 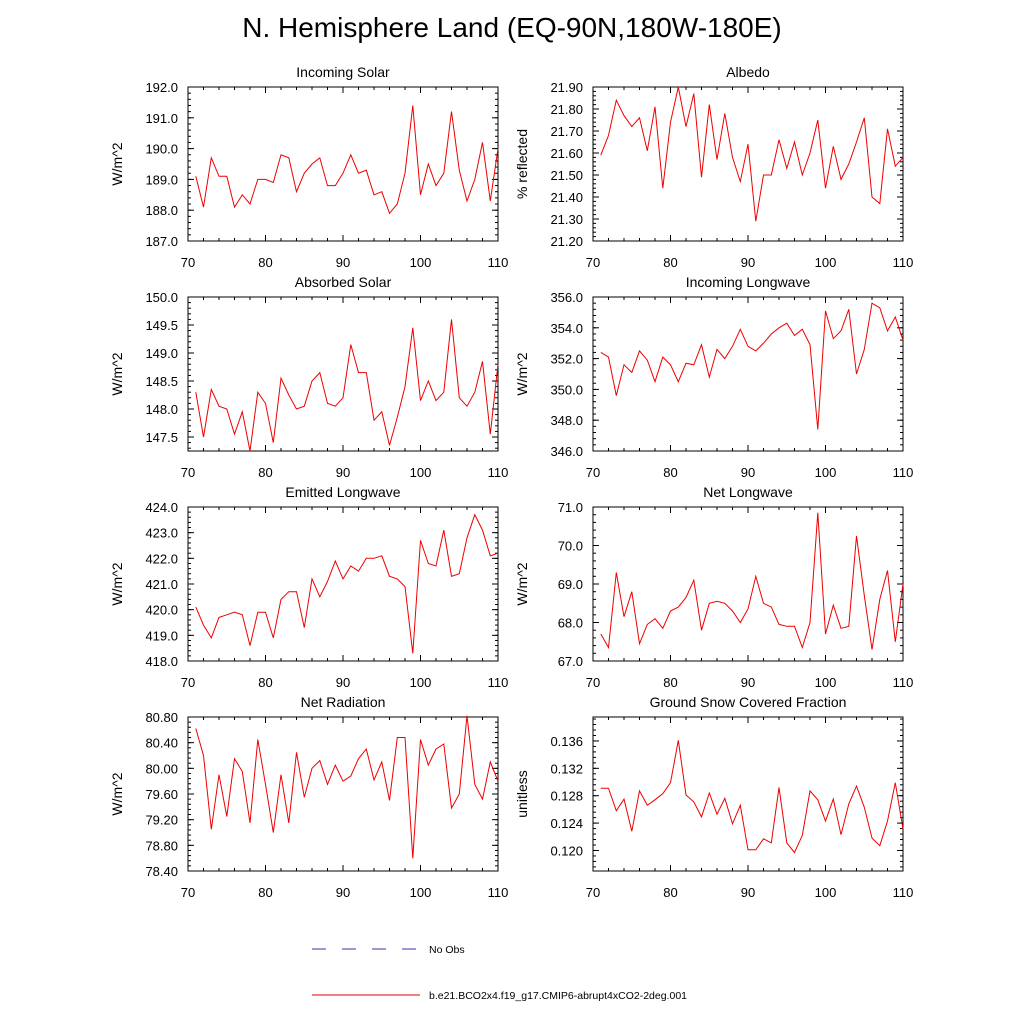 What do you see at coordinates (522, 793) in the screenshot?
I see `y-axis-label: unitless` at bounding box center [522, 793].